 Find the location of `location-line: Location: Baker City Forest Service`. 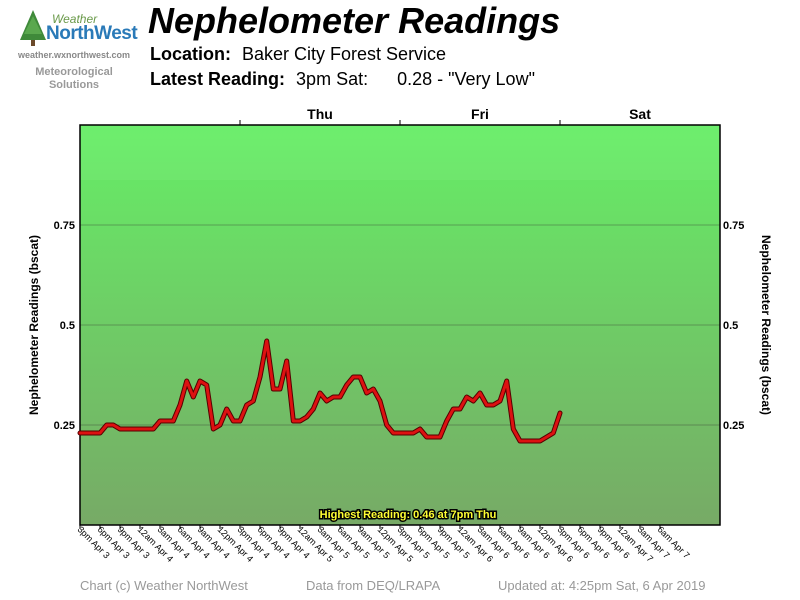

location-line: Location: Baker City Forest Service is located at coordinates (298, 54).